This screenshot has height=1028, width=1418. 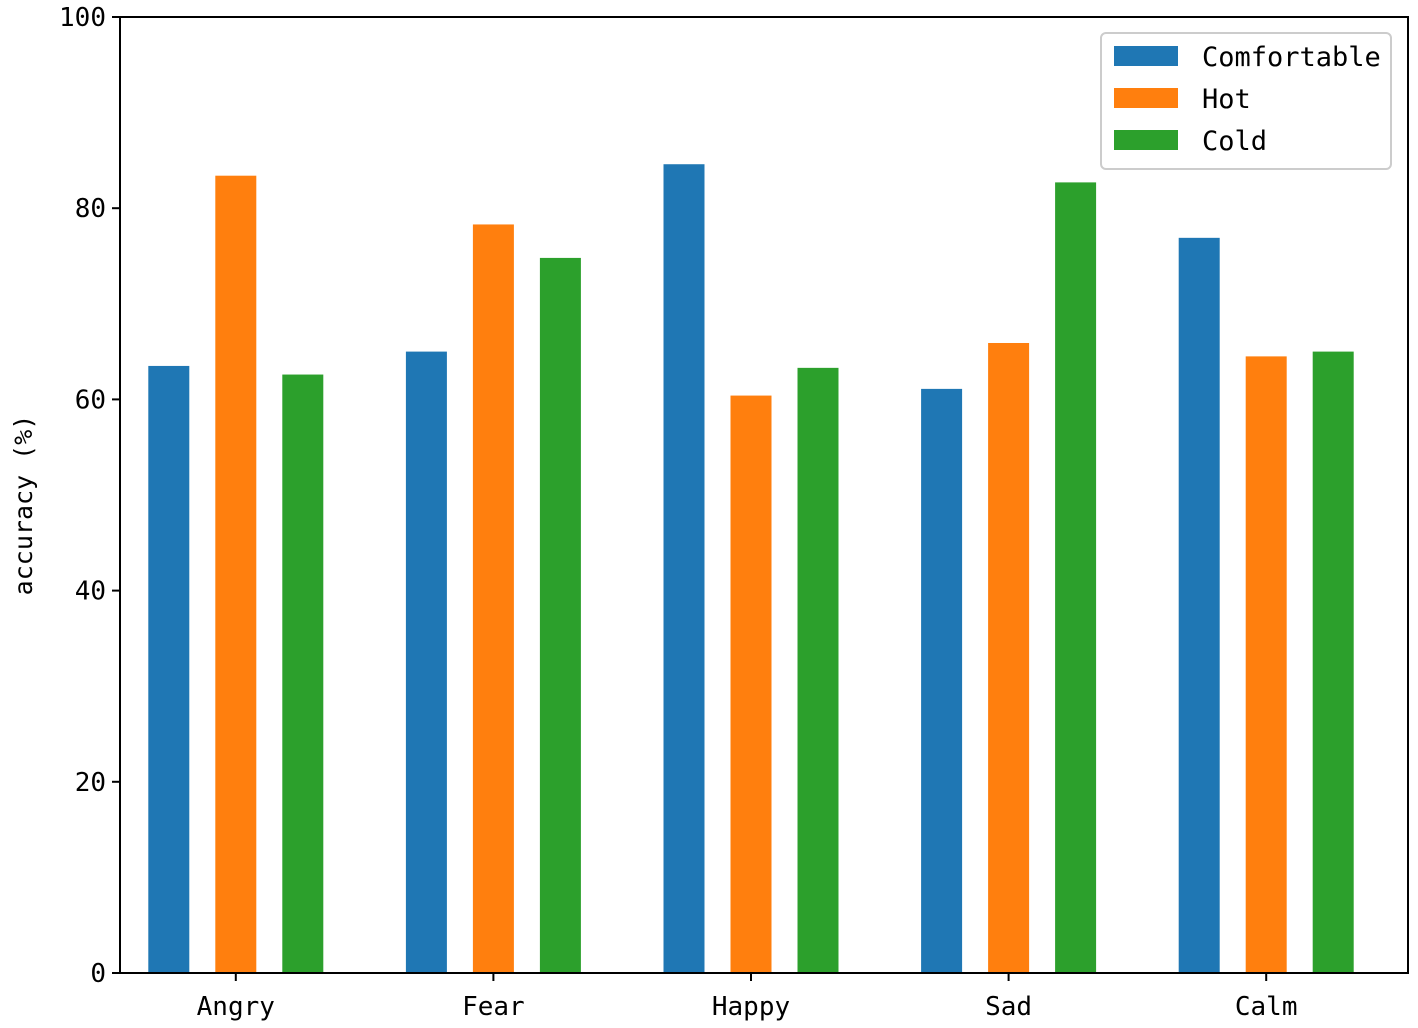 What do you see at coordinates (90, 783) in the screenshot?
I see `y-tick-label: 20` at bounding box center [90, 783].